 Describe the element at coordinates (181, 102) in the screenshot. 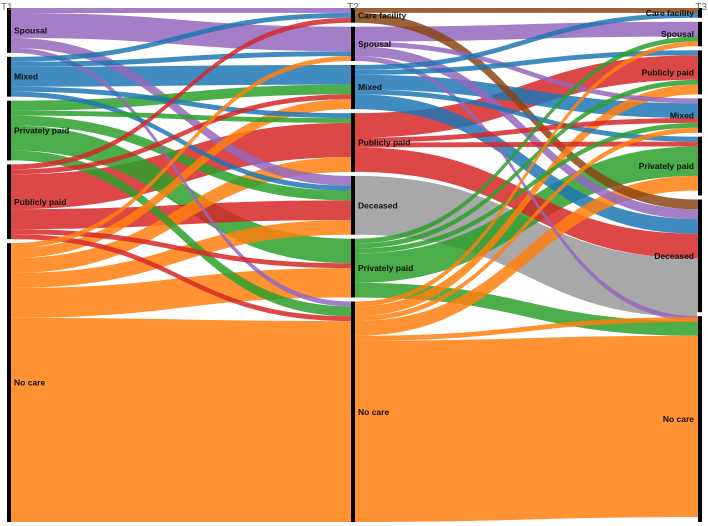

I see `flow-t1-mixed-to-t2-publicly_paid` at that location.